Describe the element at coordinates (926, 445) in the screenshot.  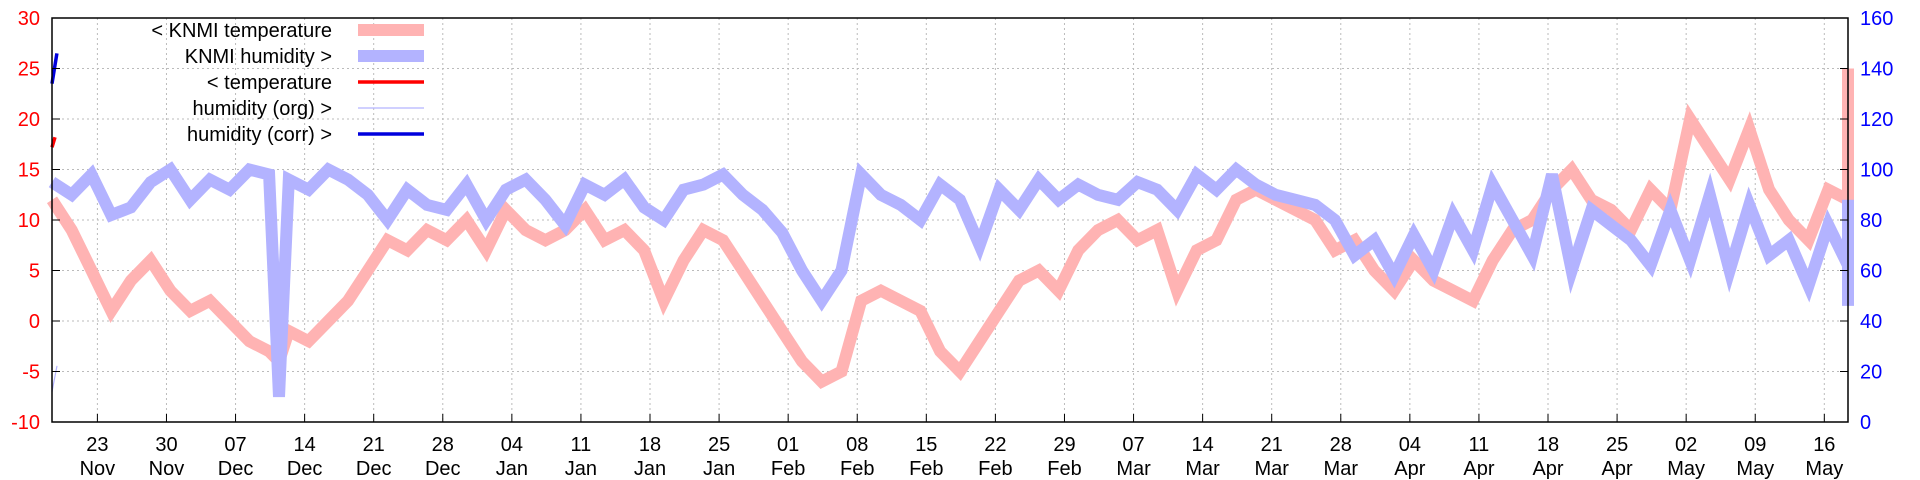
I see `x-tick-day: 15` at that location.